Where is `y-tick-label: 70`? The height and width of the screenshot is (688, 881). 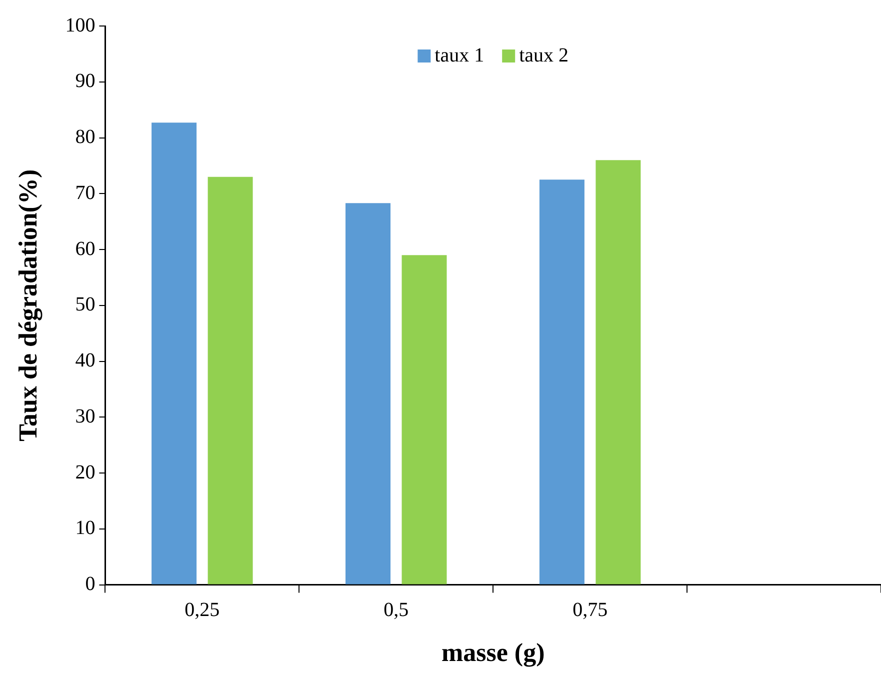 y-tick-label: 70 is located at coordinates (85, 193).